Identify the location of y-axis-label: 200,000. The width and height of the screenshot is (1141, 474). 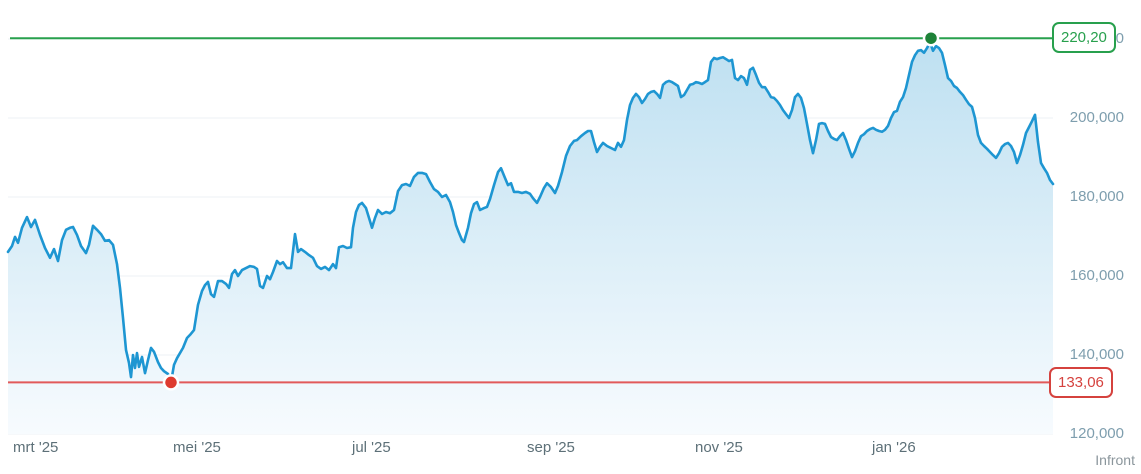
(1096, 117).